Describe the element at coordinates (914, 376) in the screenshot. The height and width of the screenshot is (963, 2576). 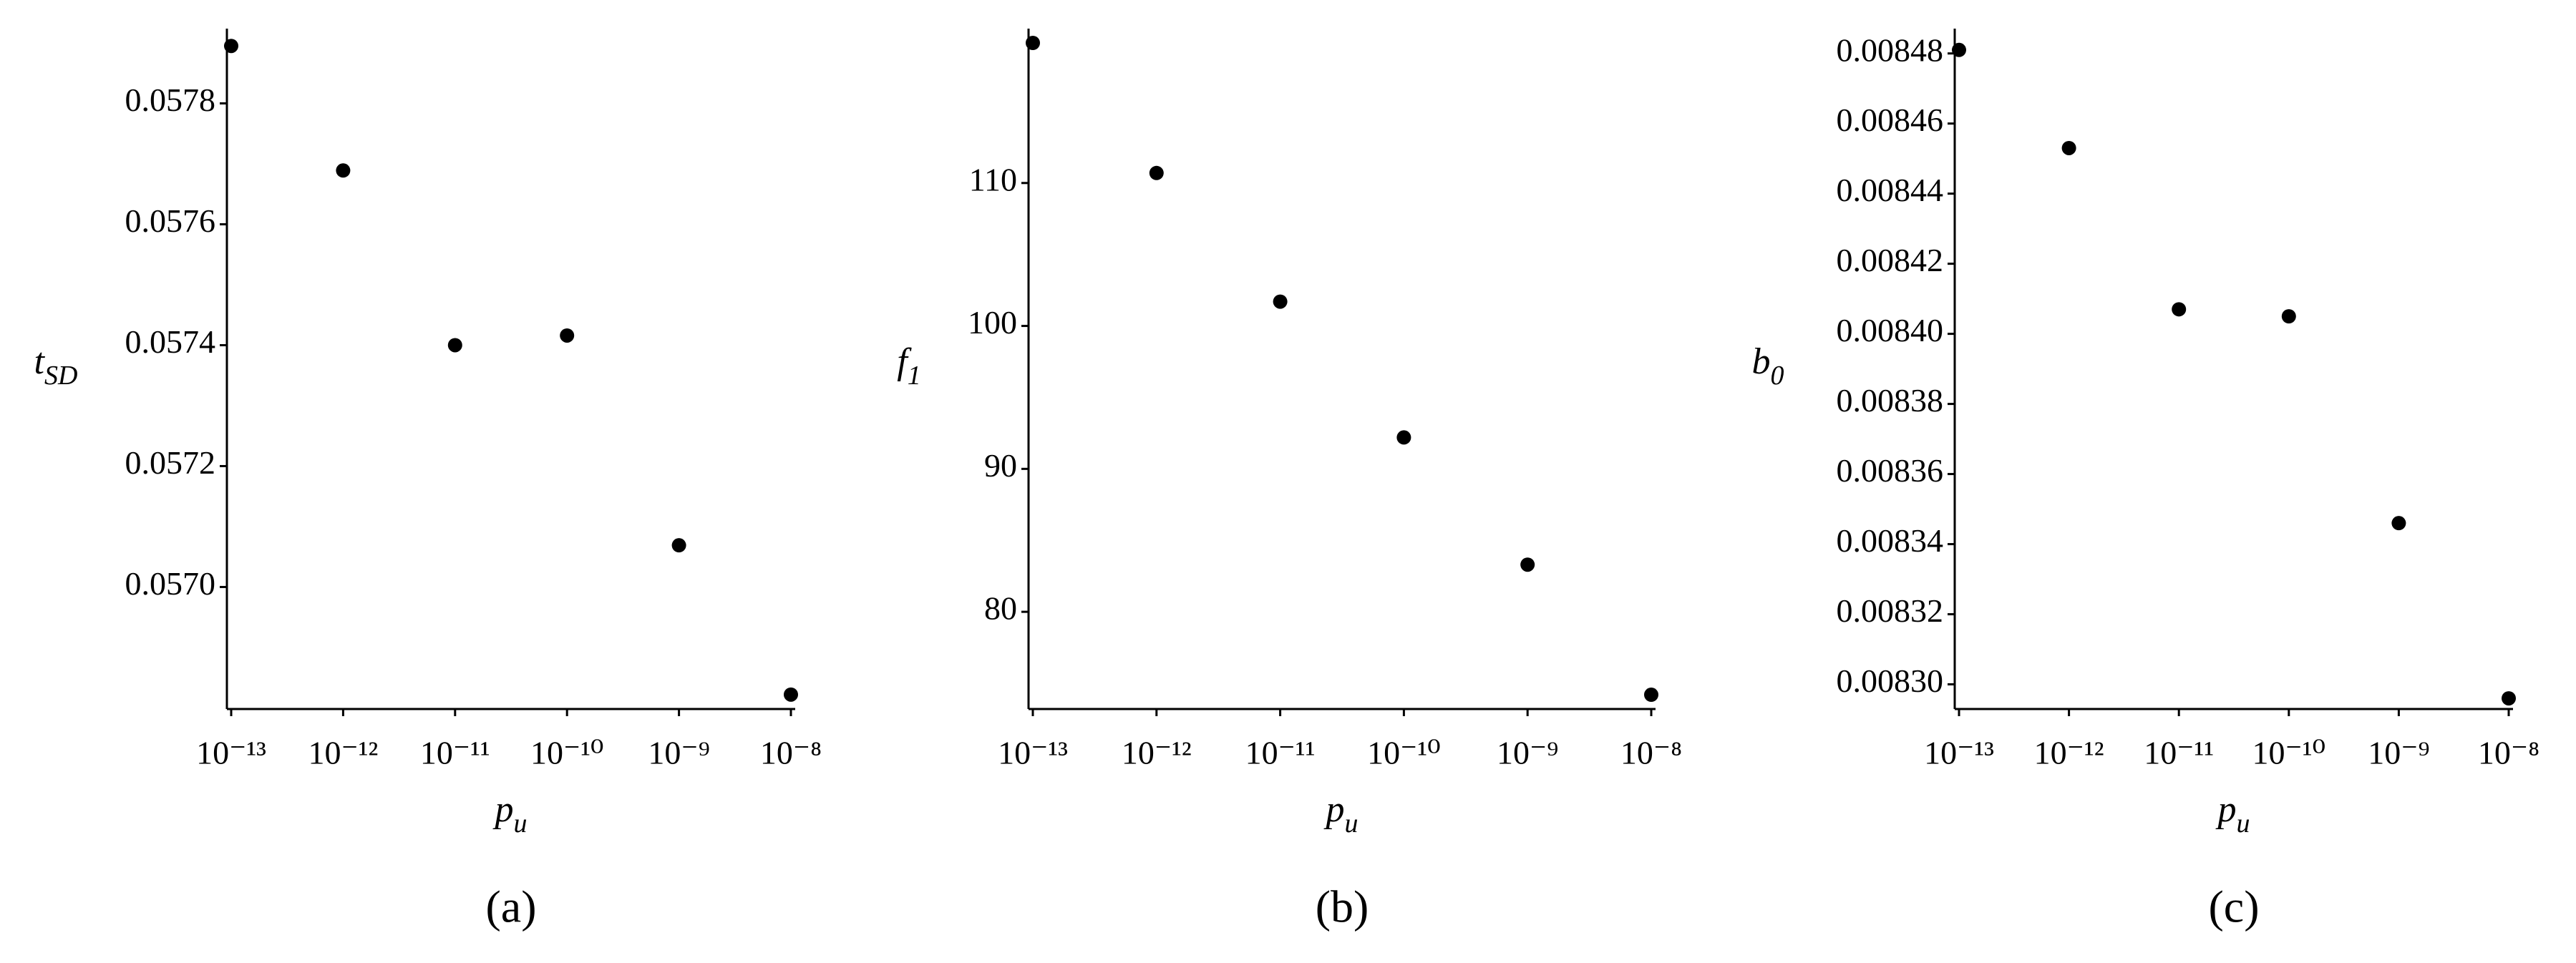
I see `axis-label-sub: 1` at that location.